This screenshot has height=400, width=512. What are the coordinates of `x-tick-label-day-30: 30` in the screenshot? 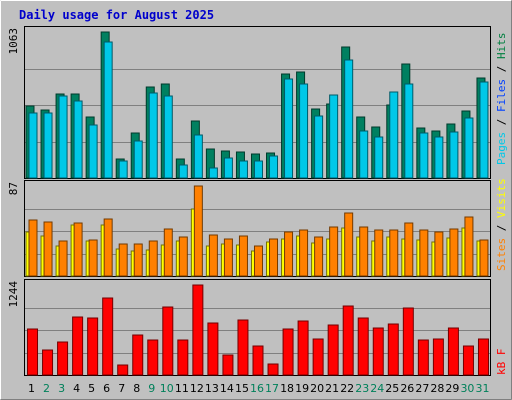 It's located at (467, 388).